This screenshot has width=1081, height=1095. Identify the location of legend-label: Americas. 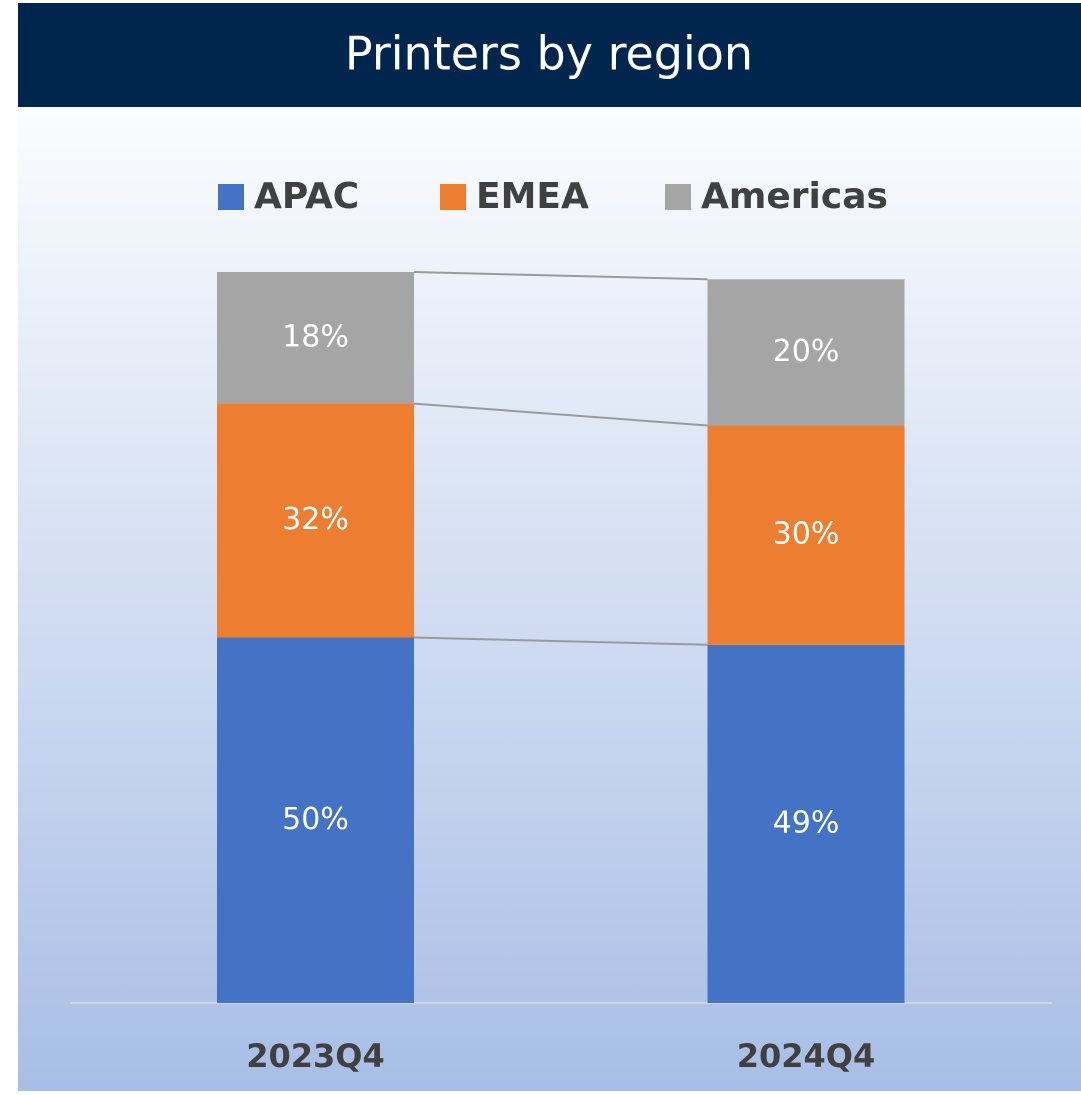
(794, 196).